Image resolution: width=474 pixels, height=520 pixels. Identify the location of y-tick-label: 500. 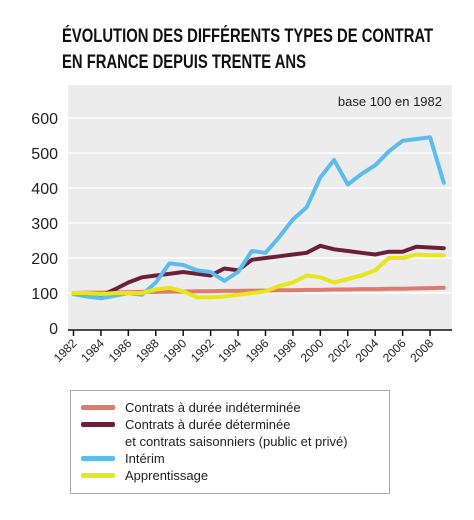
(44, 154).